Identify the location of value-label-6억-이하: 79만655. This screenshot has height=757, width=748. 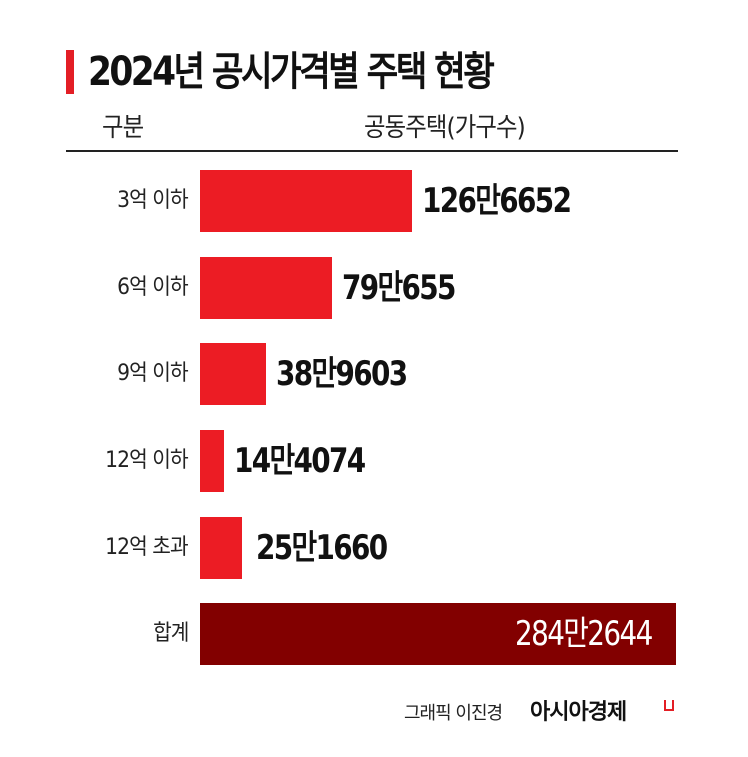
(399, 288).